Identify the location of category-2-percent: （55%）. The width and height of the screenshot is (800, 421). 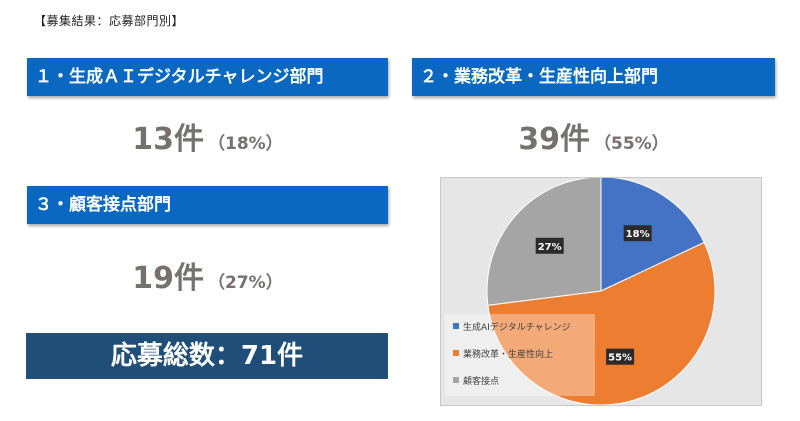
(631, 144).